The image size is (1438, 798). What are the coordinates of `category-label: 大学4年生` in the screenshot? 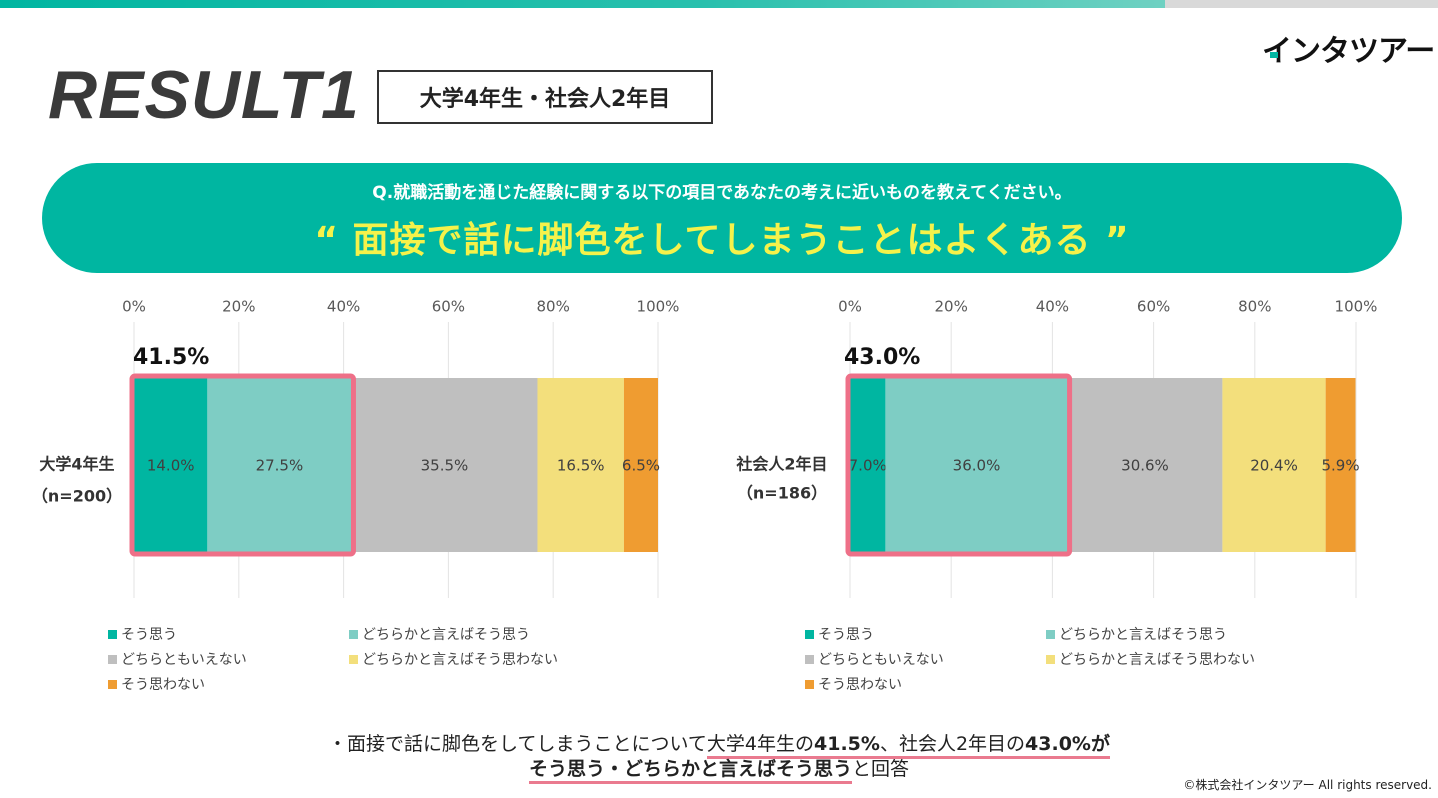 It's located at (76, 464).